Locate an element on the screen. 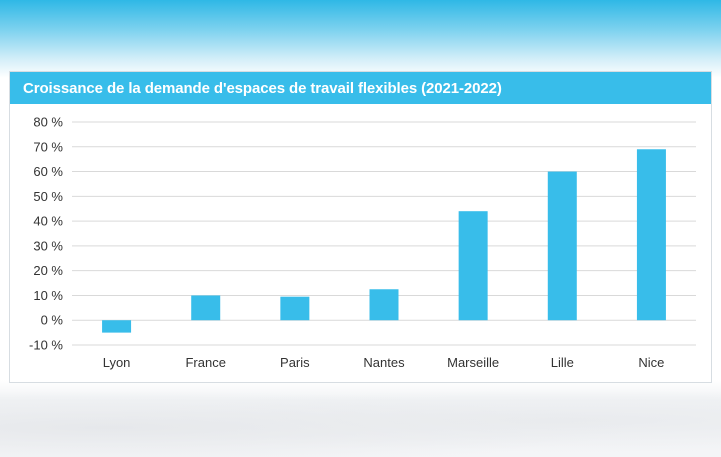 This screenshot has width=721, height=457. bar-marseille is located at coordinates (473, 266).